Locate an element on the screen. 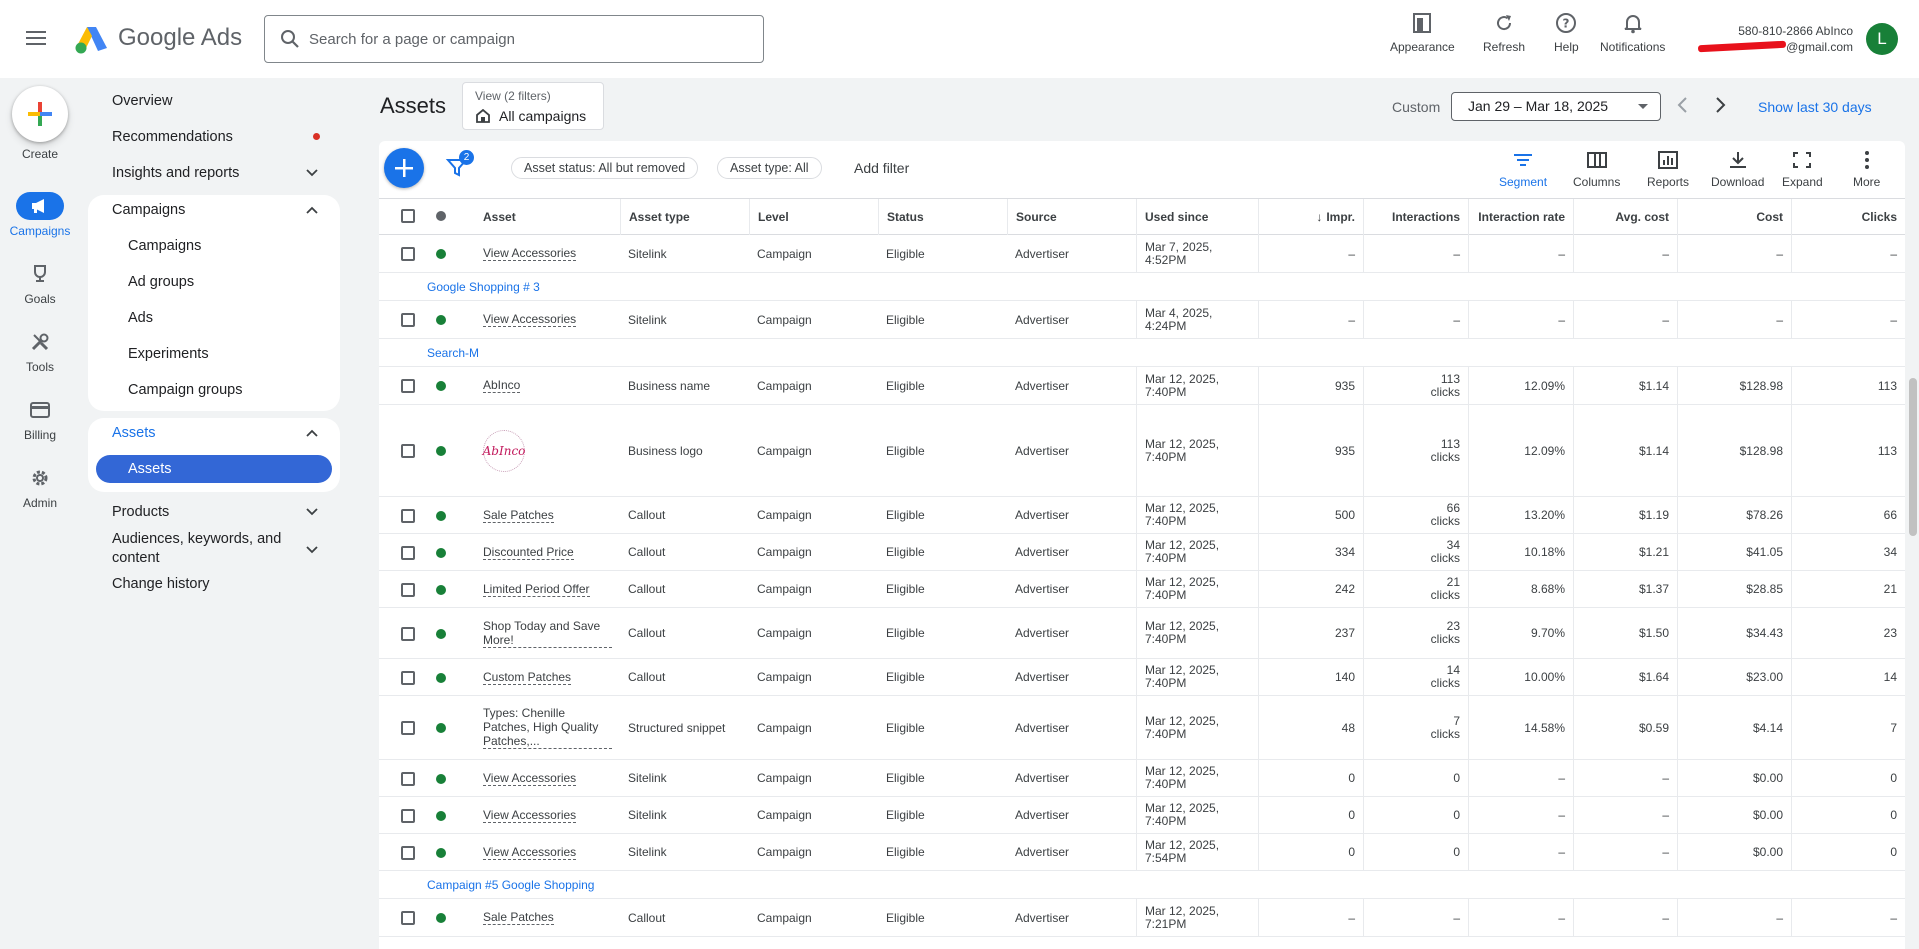 This screenshot has width=1919, height=949. col-status: Status is located at coordinates (942, 217).